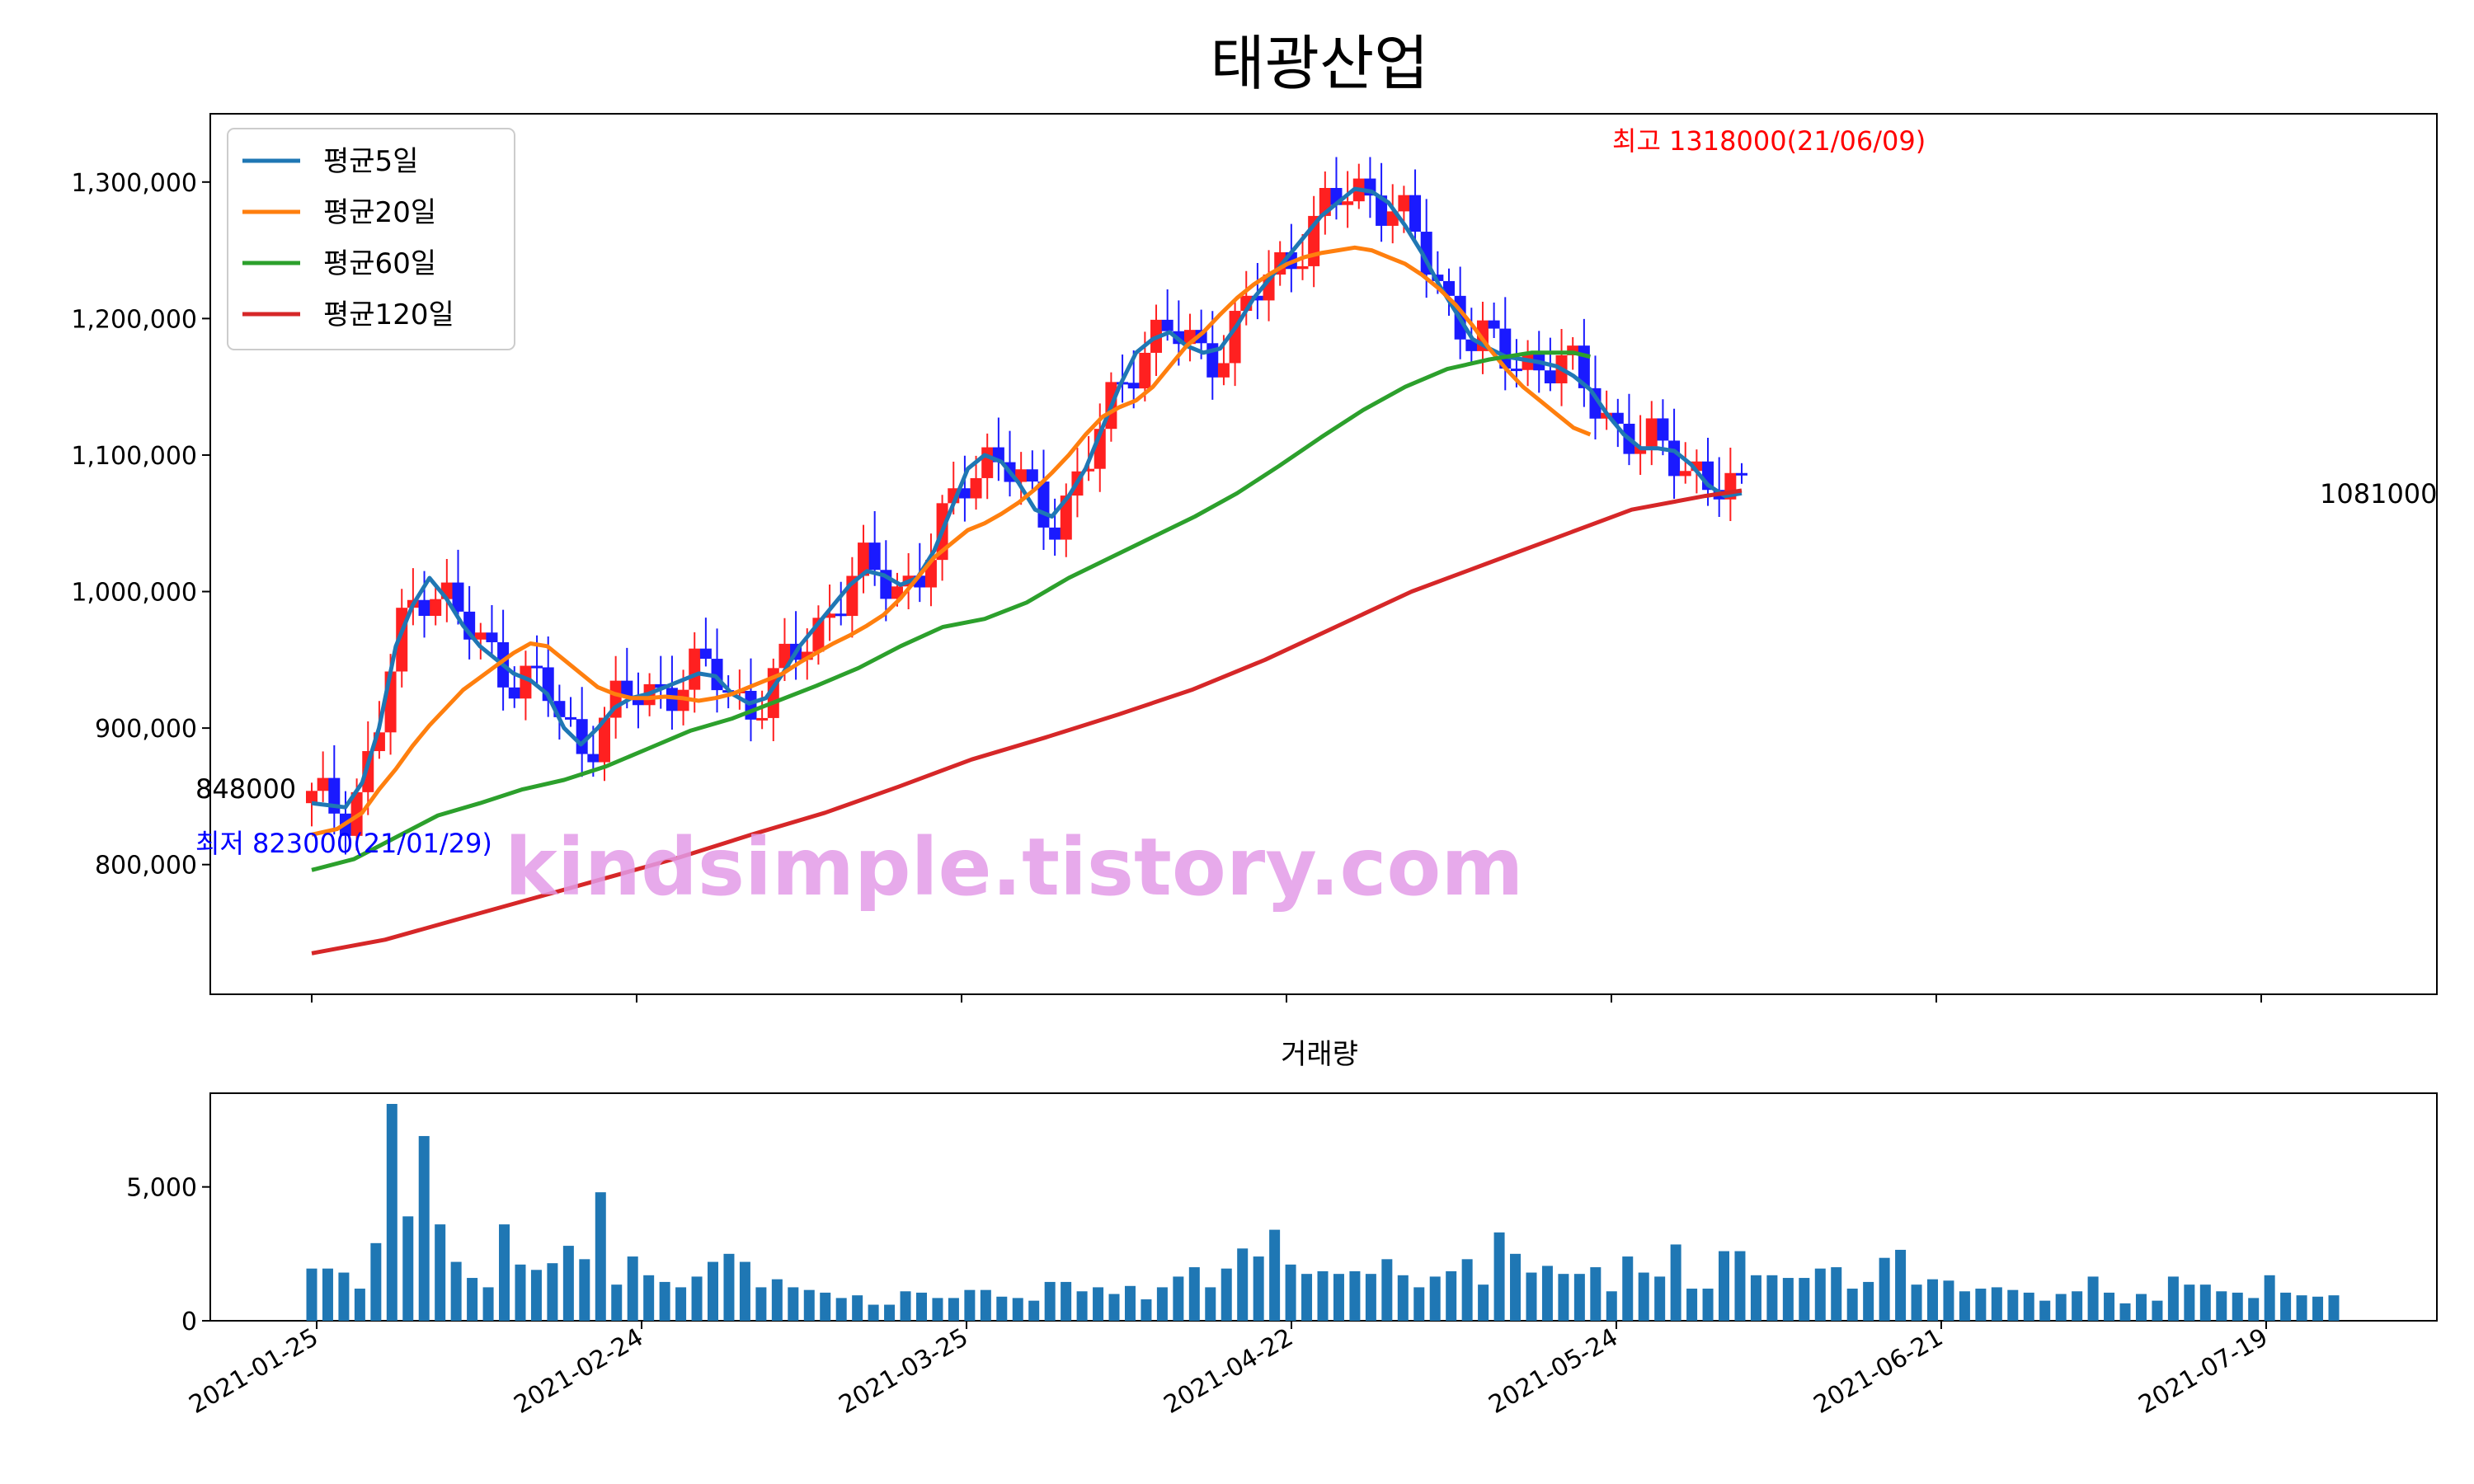  What do you see at coordinates (161, 1188) in the screenshot?
I see `volume-y-tick-label: 5,000` at bounding box center [161, 1188].